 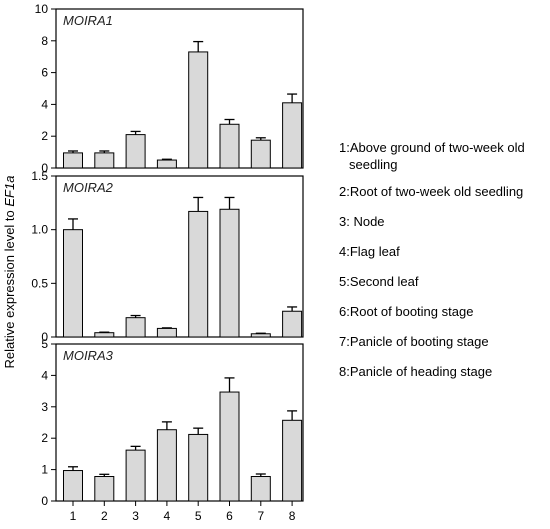 What do you see at coordinates (39, 176) in the screenshot?
I see `y-tick-label: 1.5` at bounding box center [39, 176].